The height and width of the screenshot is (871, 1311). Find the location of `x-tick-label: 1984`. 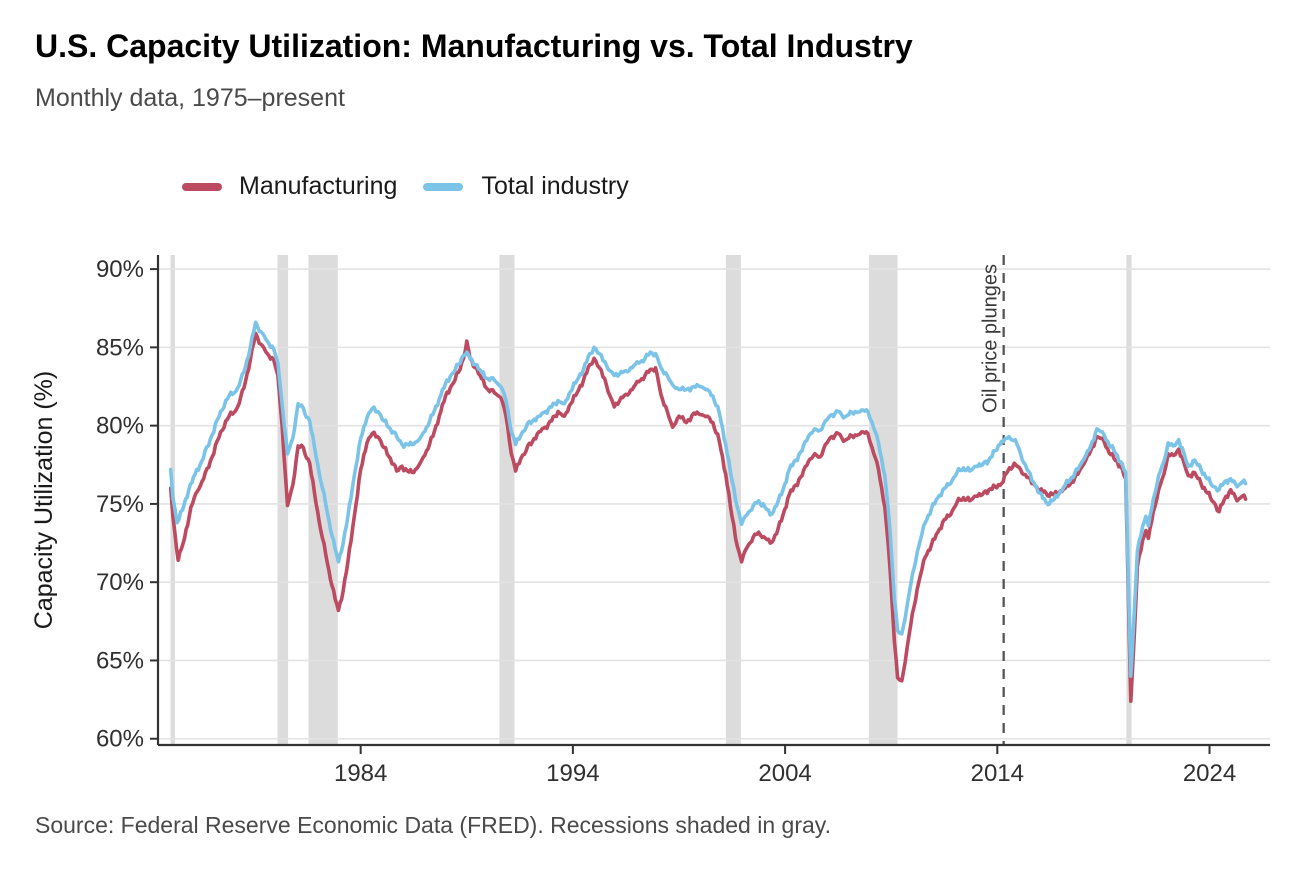

x-tick-label: 1984 is located at coordinates (360, 773).